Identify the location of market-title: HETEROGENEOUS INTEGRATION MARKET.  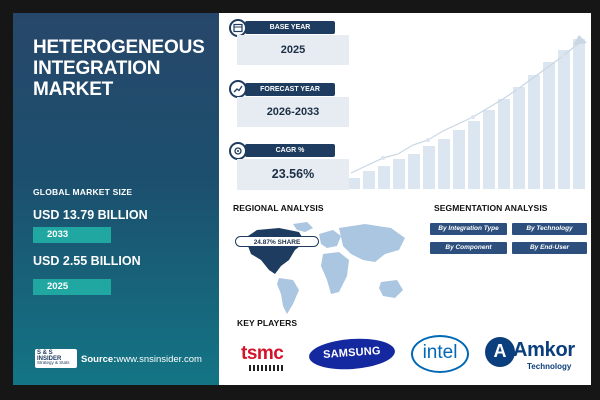
(123, 68).